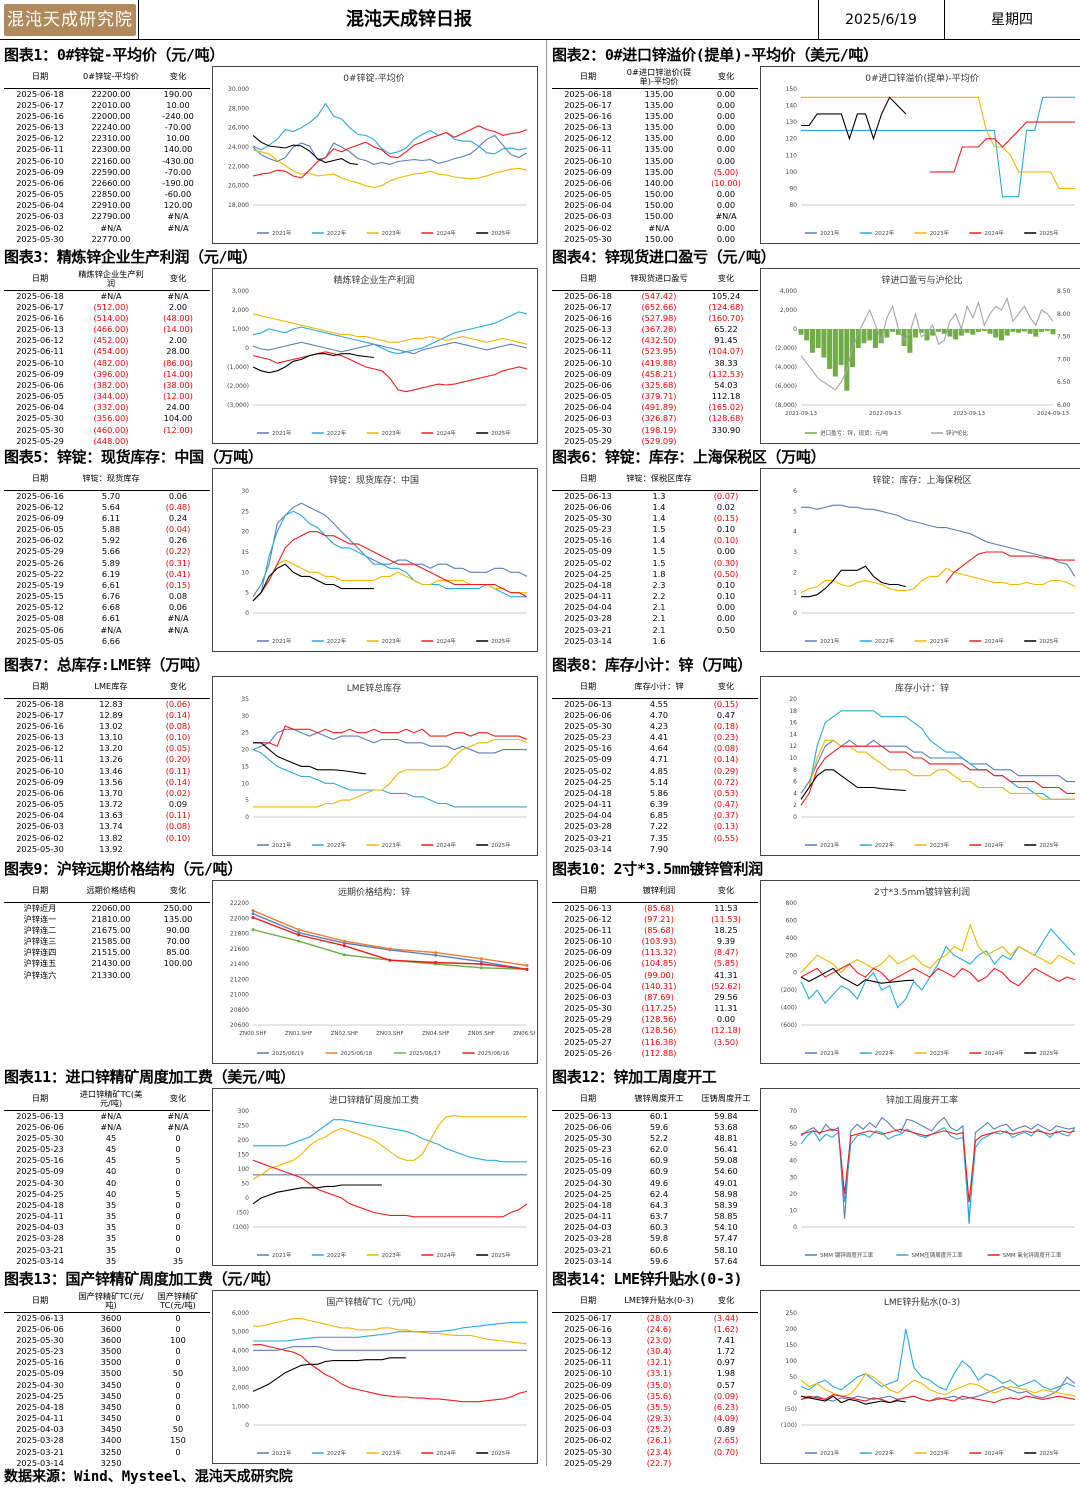  Describe the element at coordinates (337, 845) in the screenshot. I see `legend-label: 2022年` at that location.